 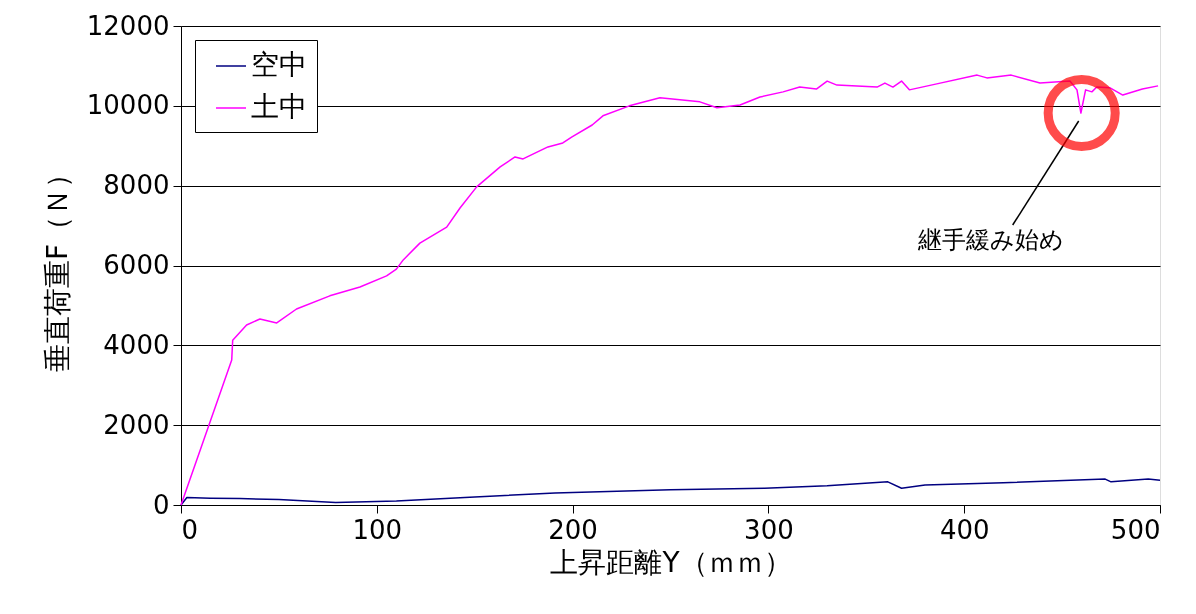 I want to click on annotation: 継手緩み始め, so click(x=990, y=240).